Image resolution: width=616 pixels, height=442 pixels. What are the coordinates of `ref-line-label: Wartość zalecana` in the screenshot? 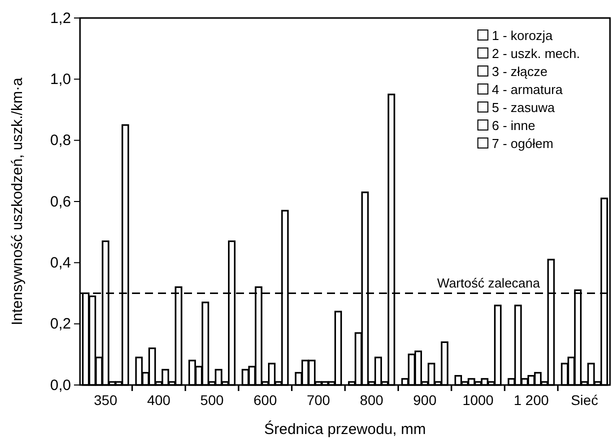 It's located at (489, 282).